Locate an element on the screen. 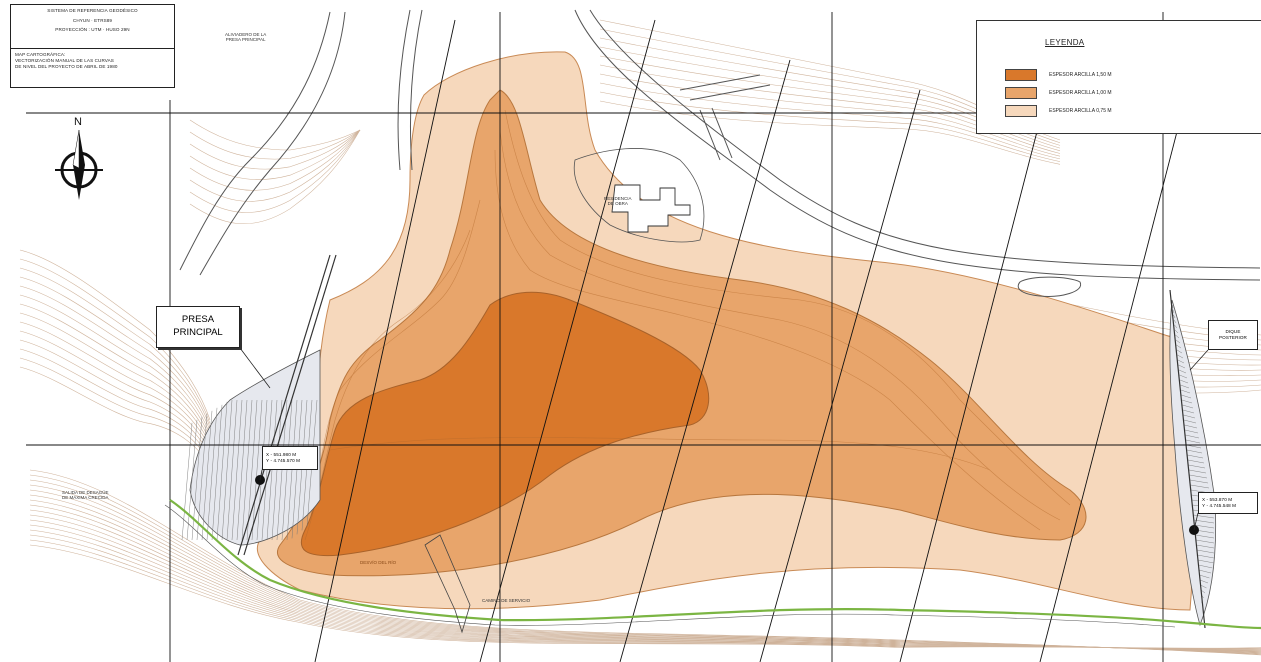  dique-label-2: POSTERIOR is located at coordinates (1233, 337).